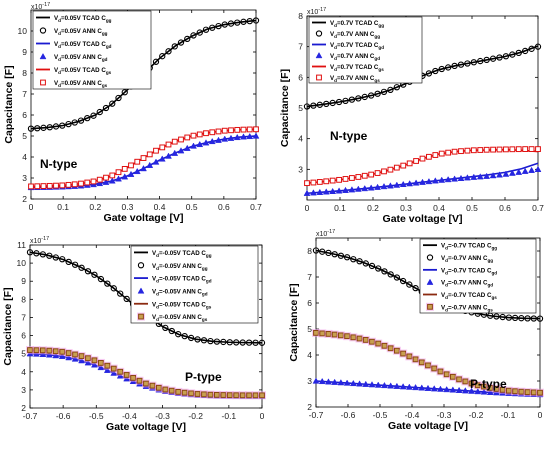 Image resolution: width=550 pixels, height=451 pixels. Describe the element at coordinates (348, 415) in the screenshot. I see `x-tick-label: -0.6` at that location.